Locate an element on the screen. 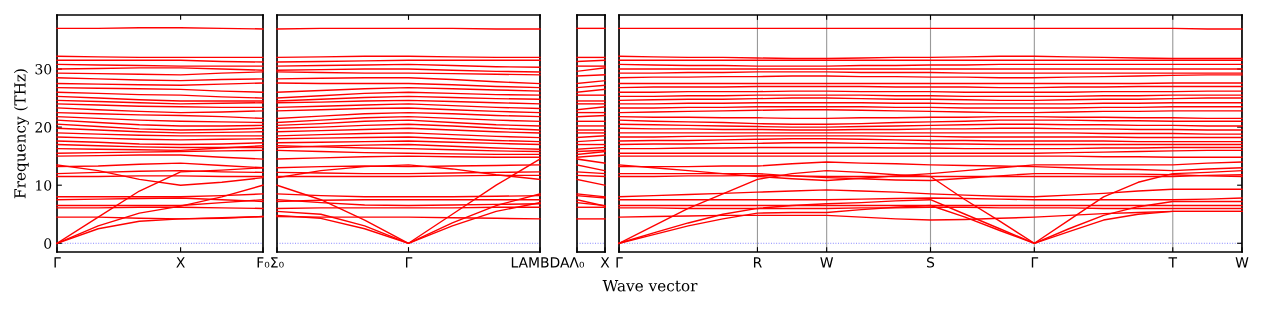 Image resolution: width=1265 pixels, height=310 pixels. x-tick-label: Λ₀ is located at coordinates (577, 262).